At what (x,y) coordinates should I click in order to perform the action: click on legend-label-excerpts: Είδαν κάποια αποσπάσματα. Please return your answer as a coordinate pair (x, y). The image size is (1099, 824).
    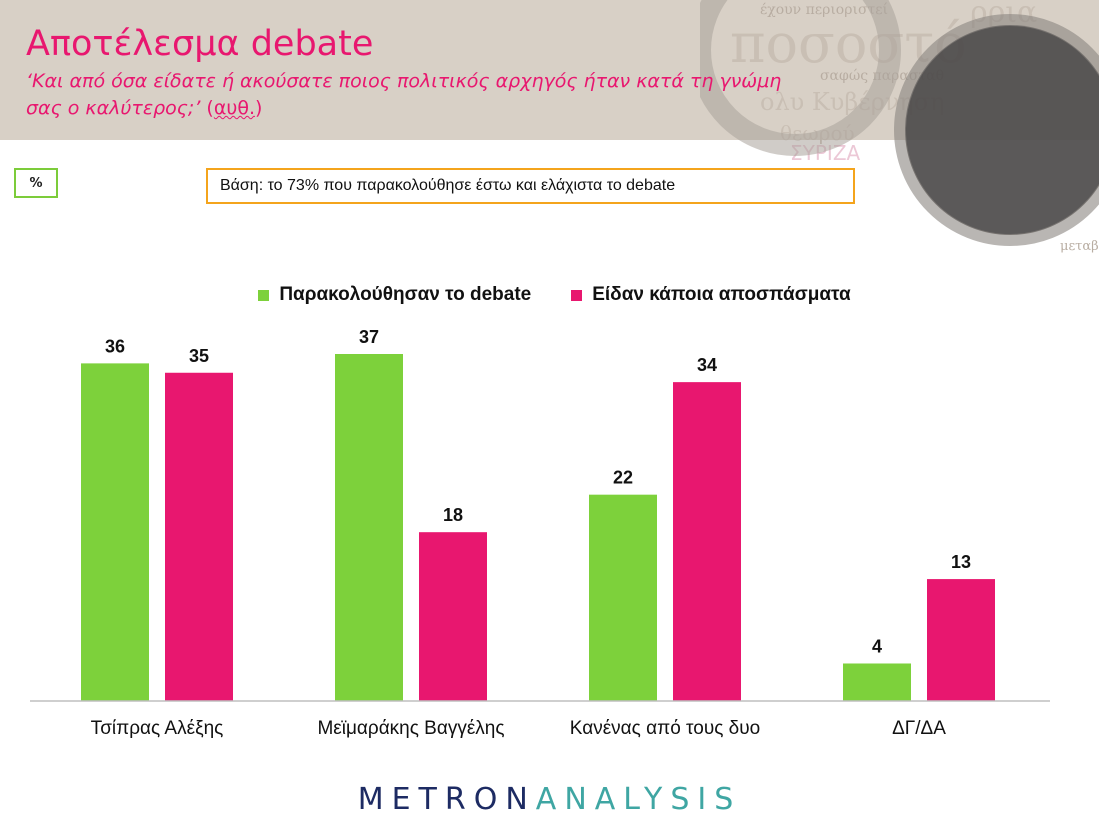
    Looking at the image, I should click on (721, 294).